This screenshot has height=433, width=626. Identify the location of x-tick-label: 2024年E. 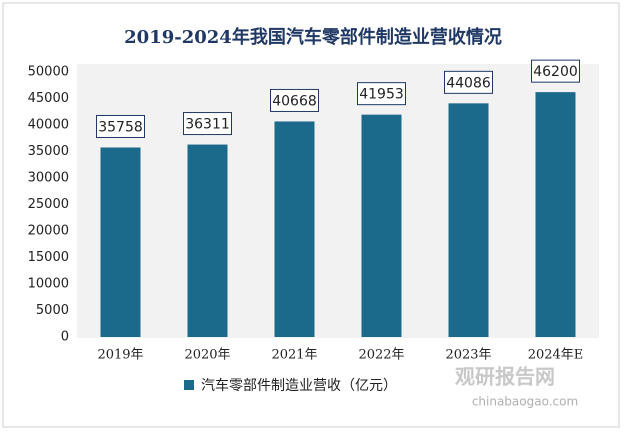
(556, 355).